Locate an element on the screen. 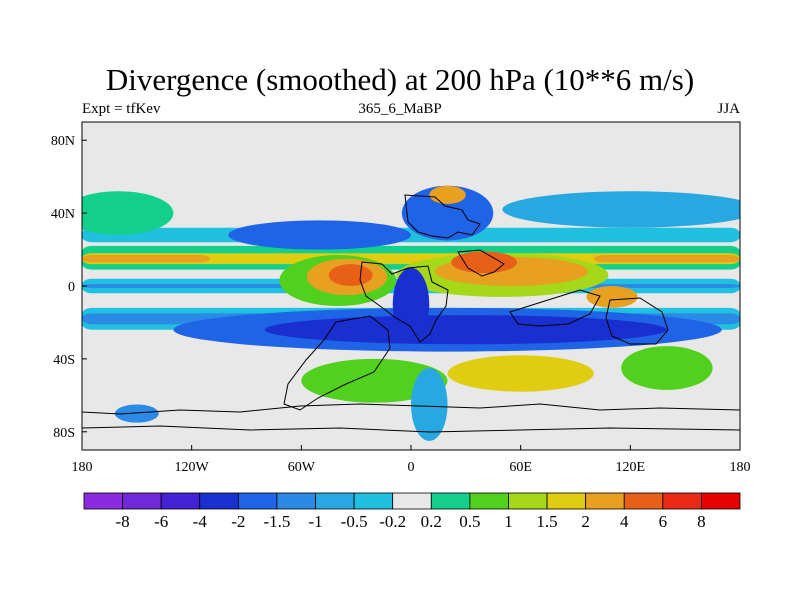 This screenshot has width=800, height=600. y-tick-label: 0 is located at coordinates (71, 287).